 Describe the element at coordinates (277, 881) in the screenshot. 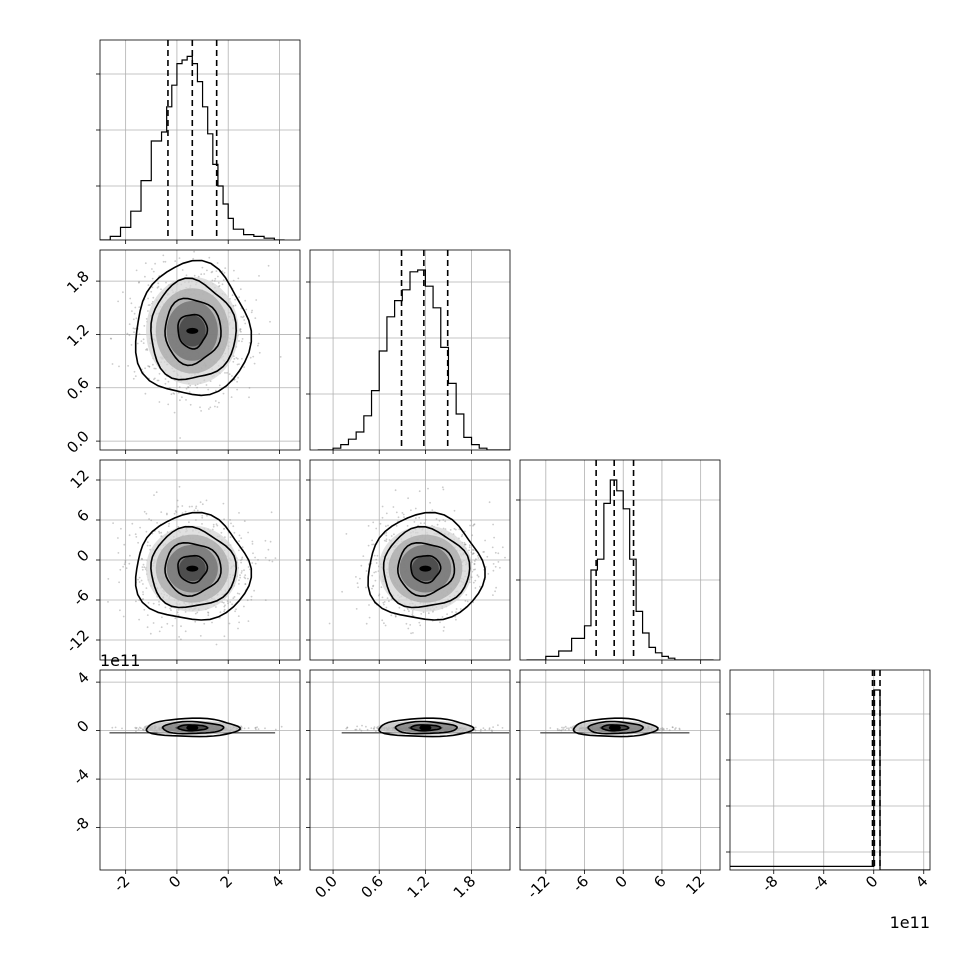

I see `x-tick-label: 4` at that location.